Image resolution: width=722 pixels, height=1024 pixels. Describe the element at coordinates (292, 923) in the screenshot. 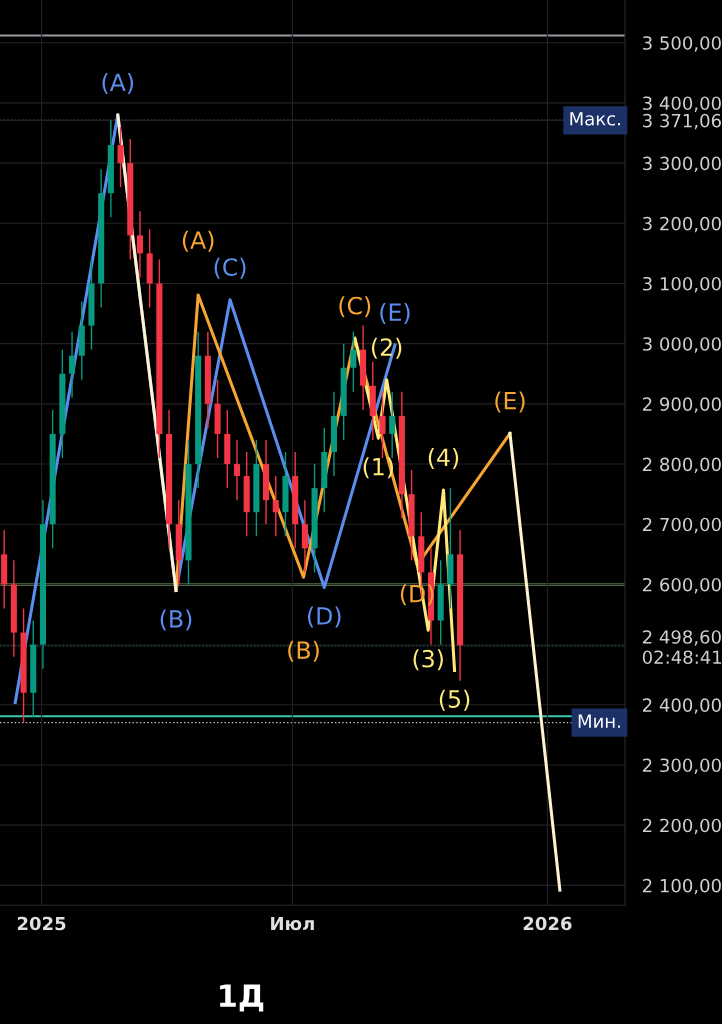

I see `x-tick-label: Июл` at that location.